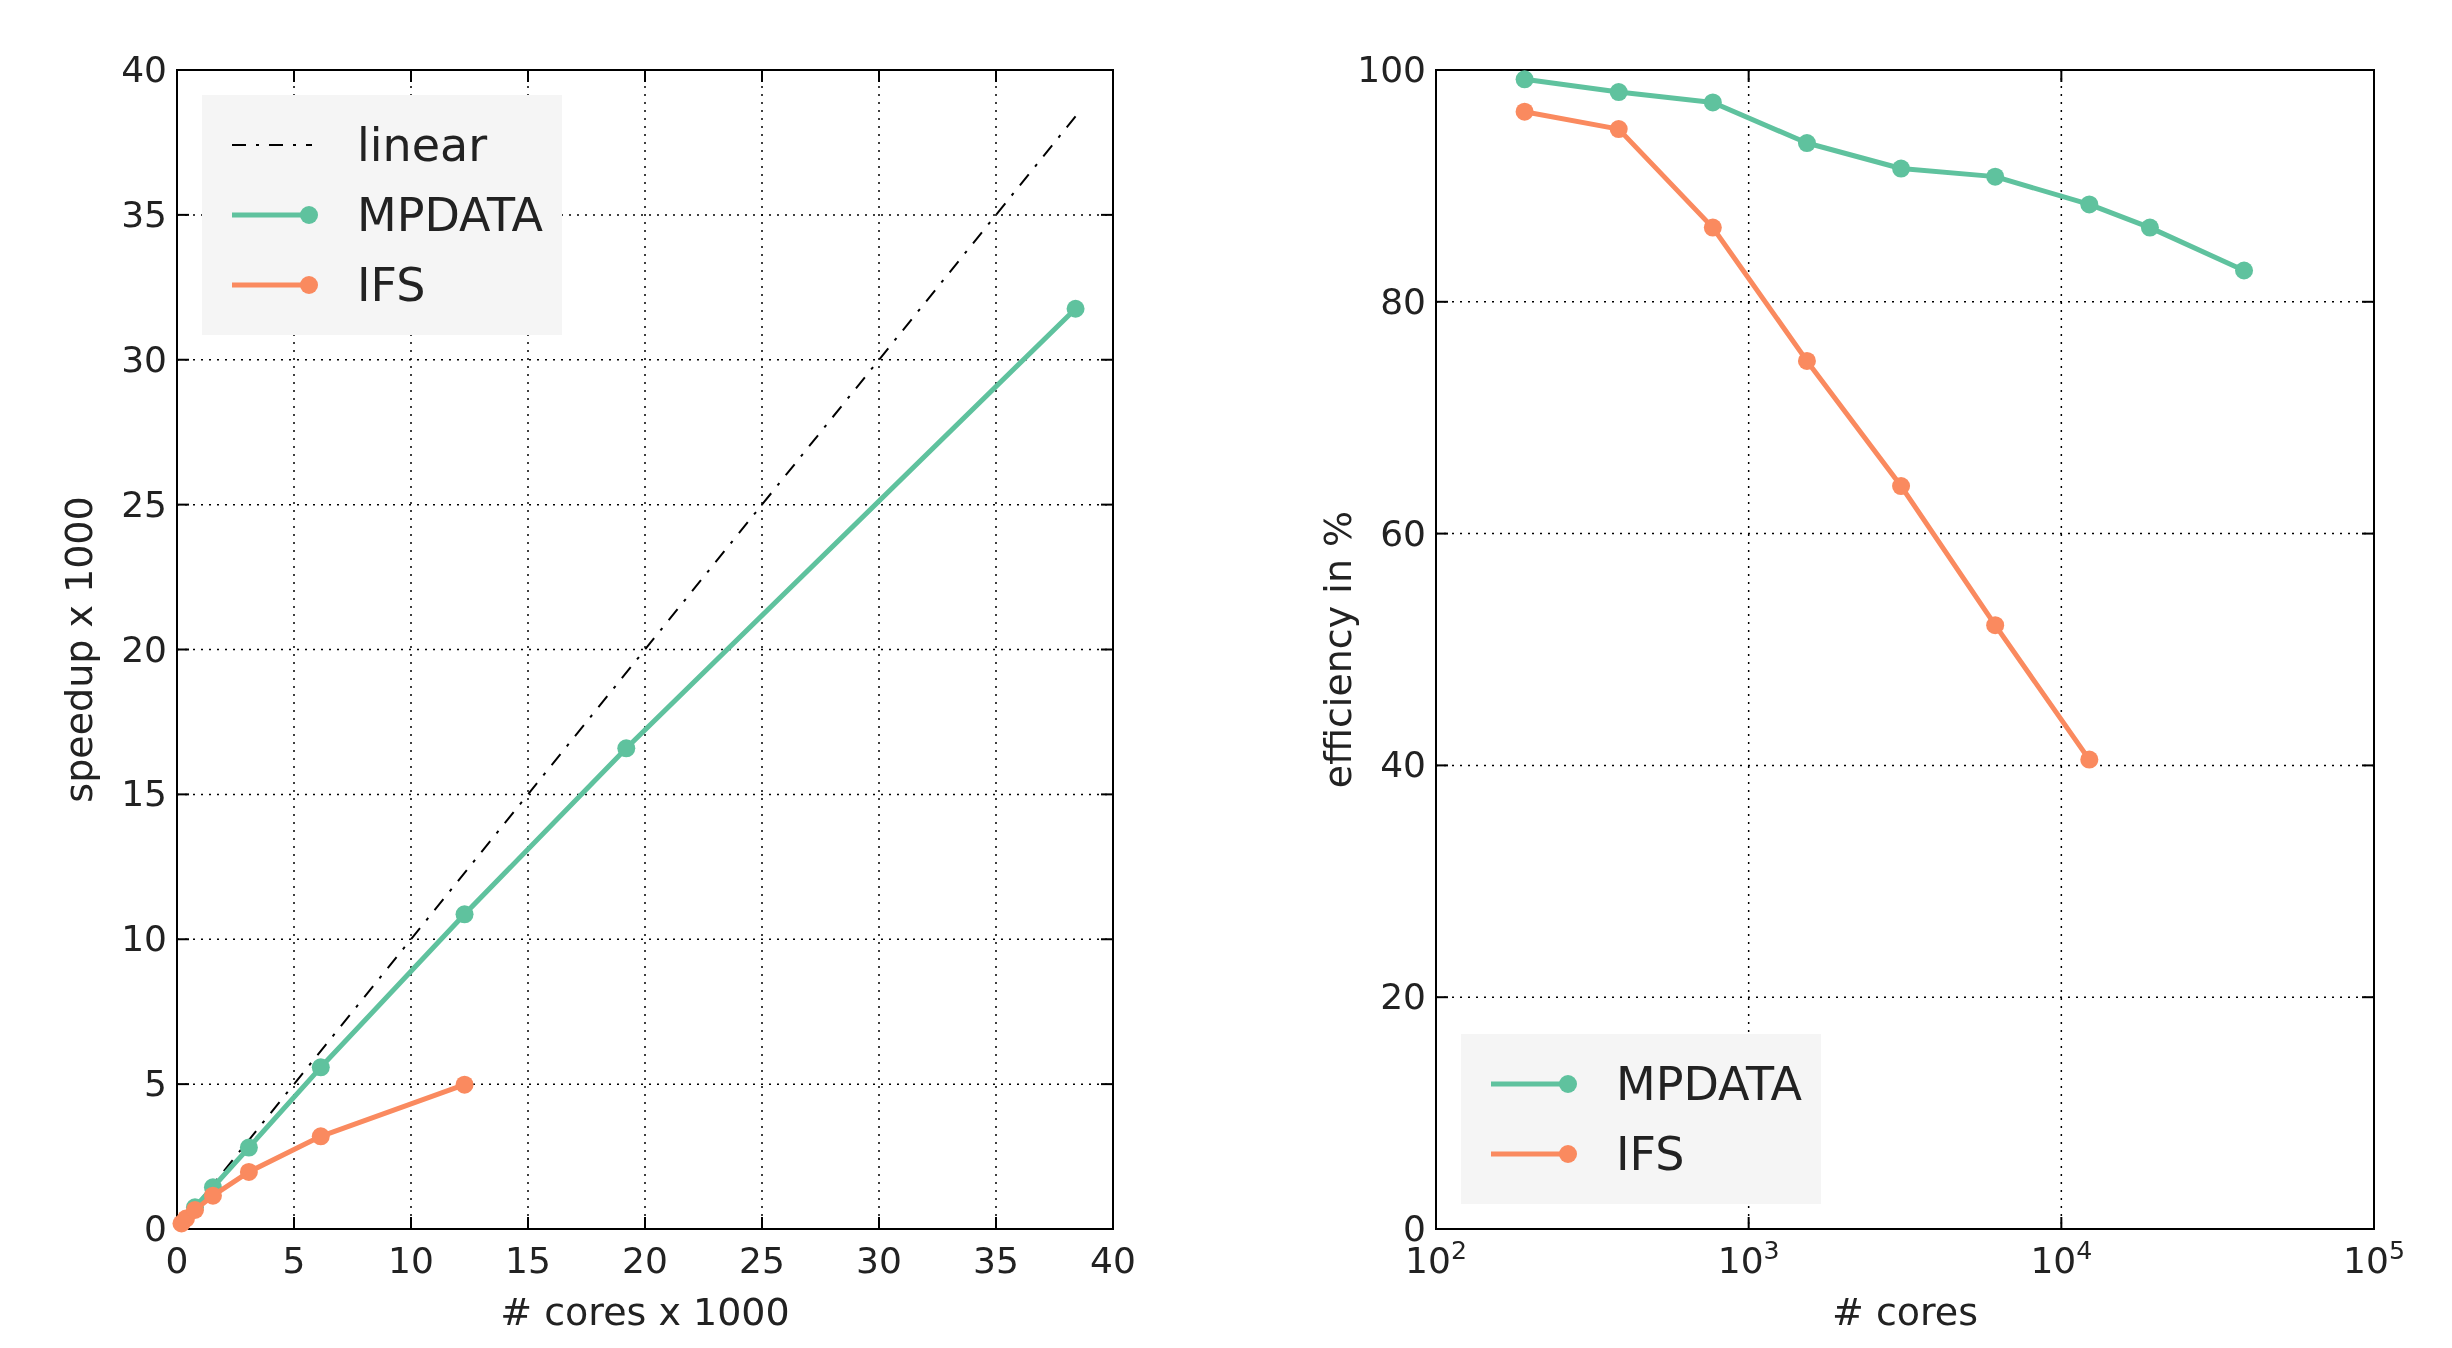  Describe the element at coordinates (144, 359) in the screenshot. I see `y-tick-label: 30` at that location.